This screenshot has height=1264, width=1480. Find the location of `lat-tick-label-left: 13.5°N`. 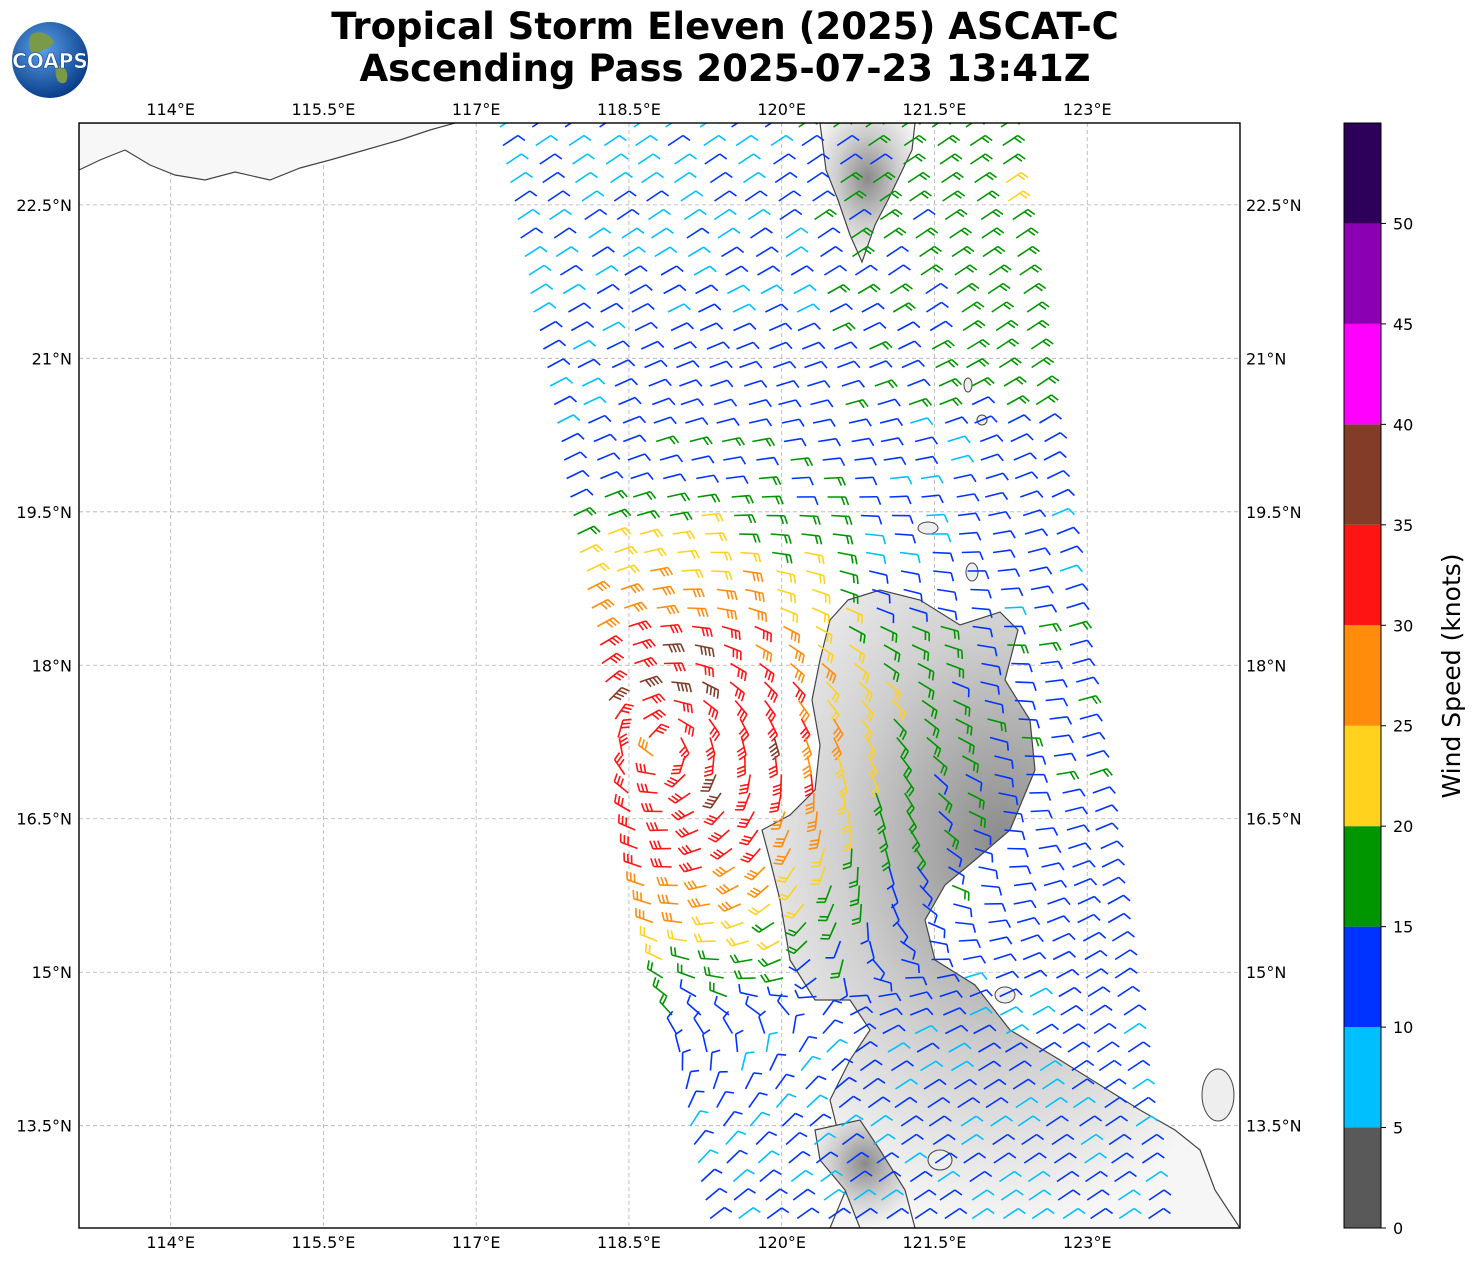

lat-tick-label-left: 13.5°N is located at coordinates (44, 1126).